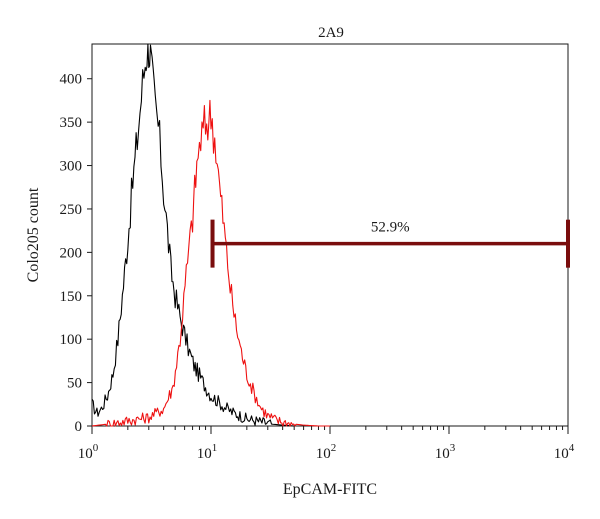  I want to click on y-tick-label: 400, so click(71, 80).